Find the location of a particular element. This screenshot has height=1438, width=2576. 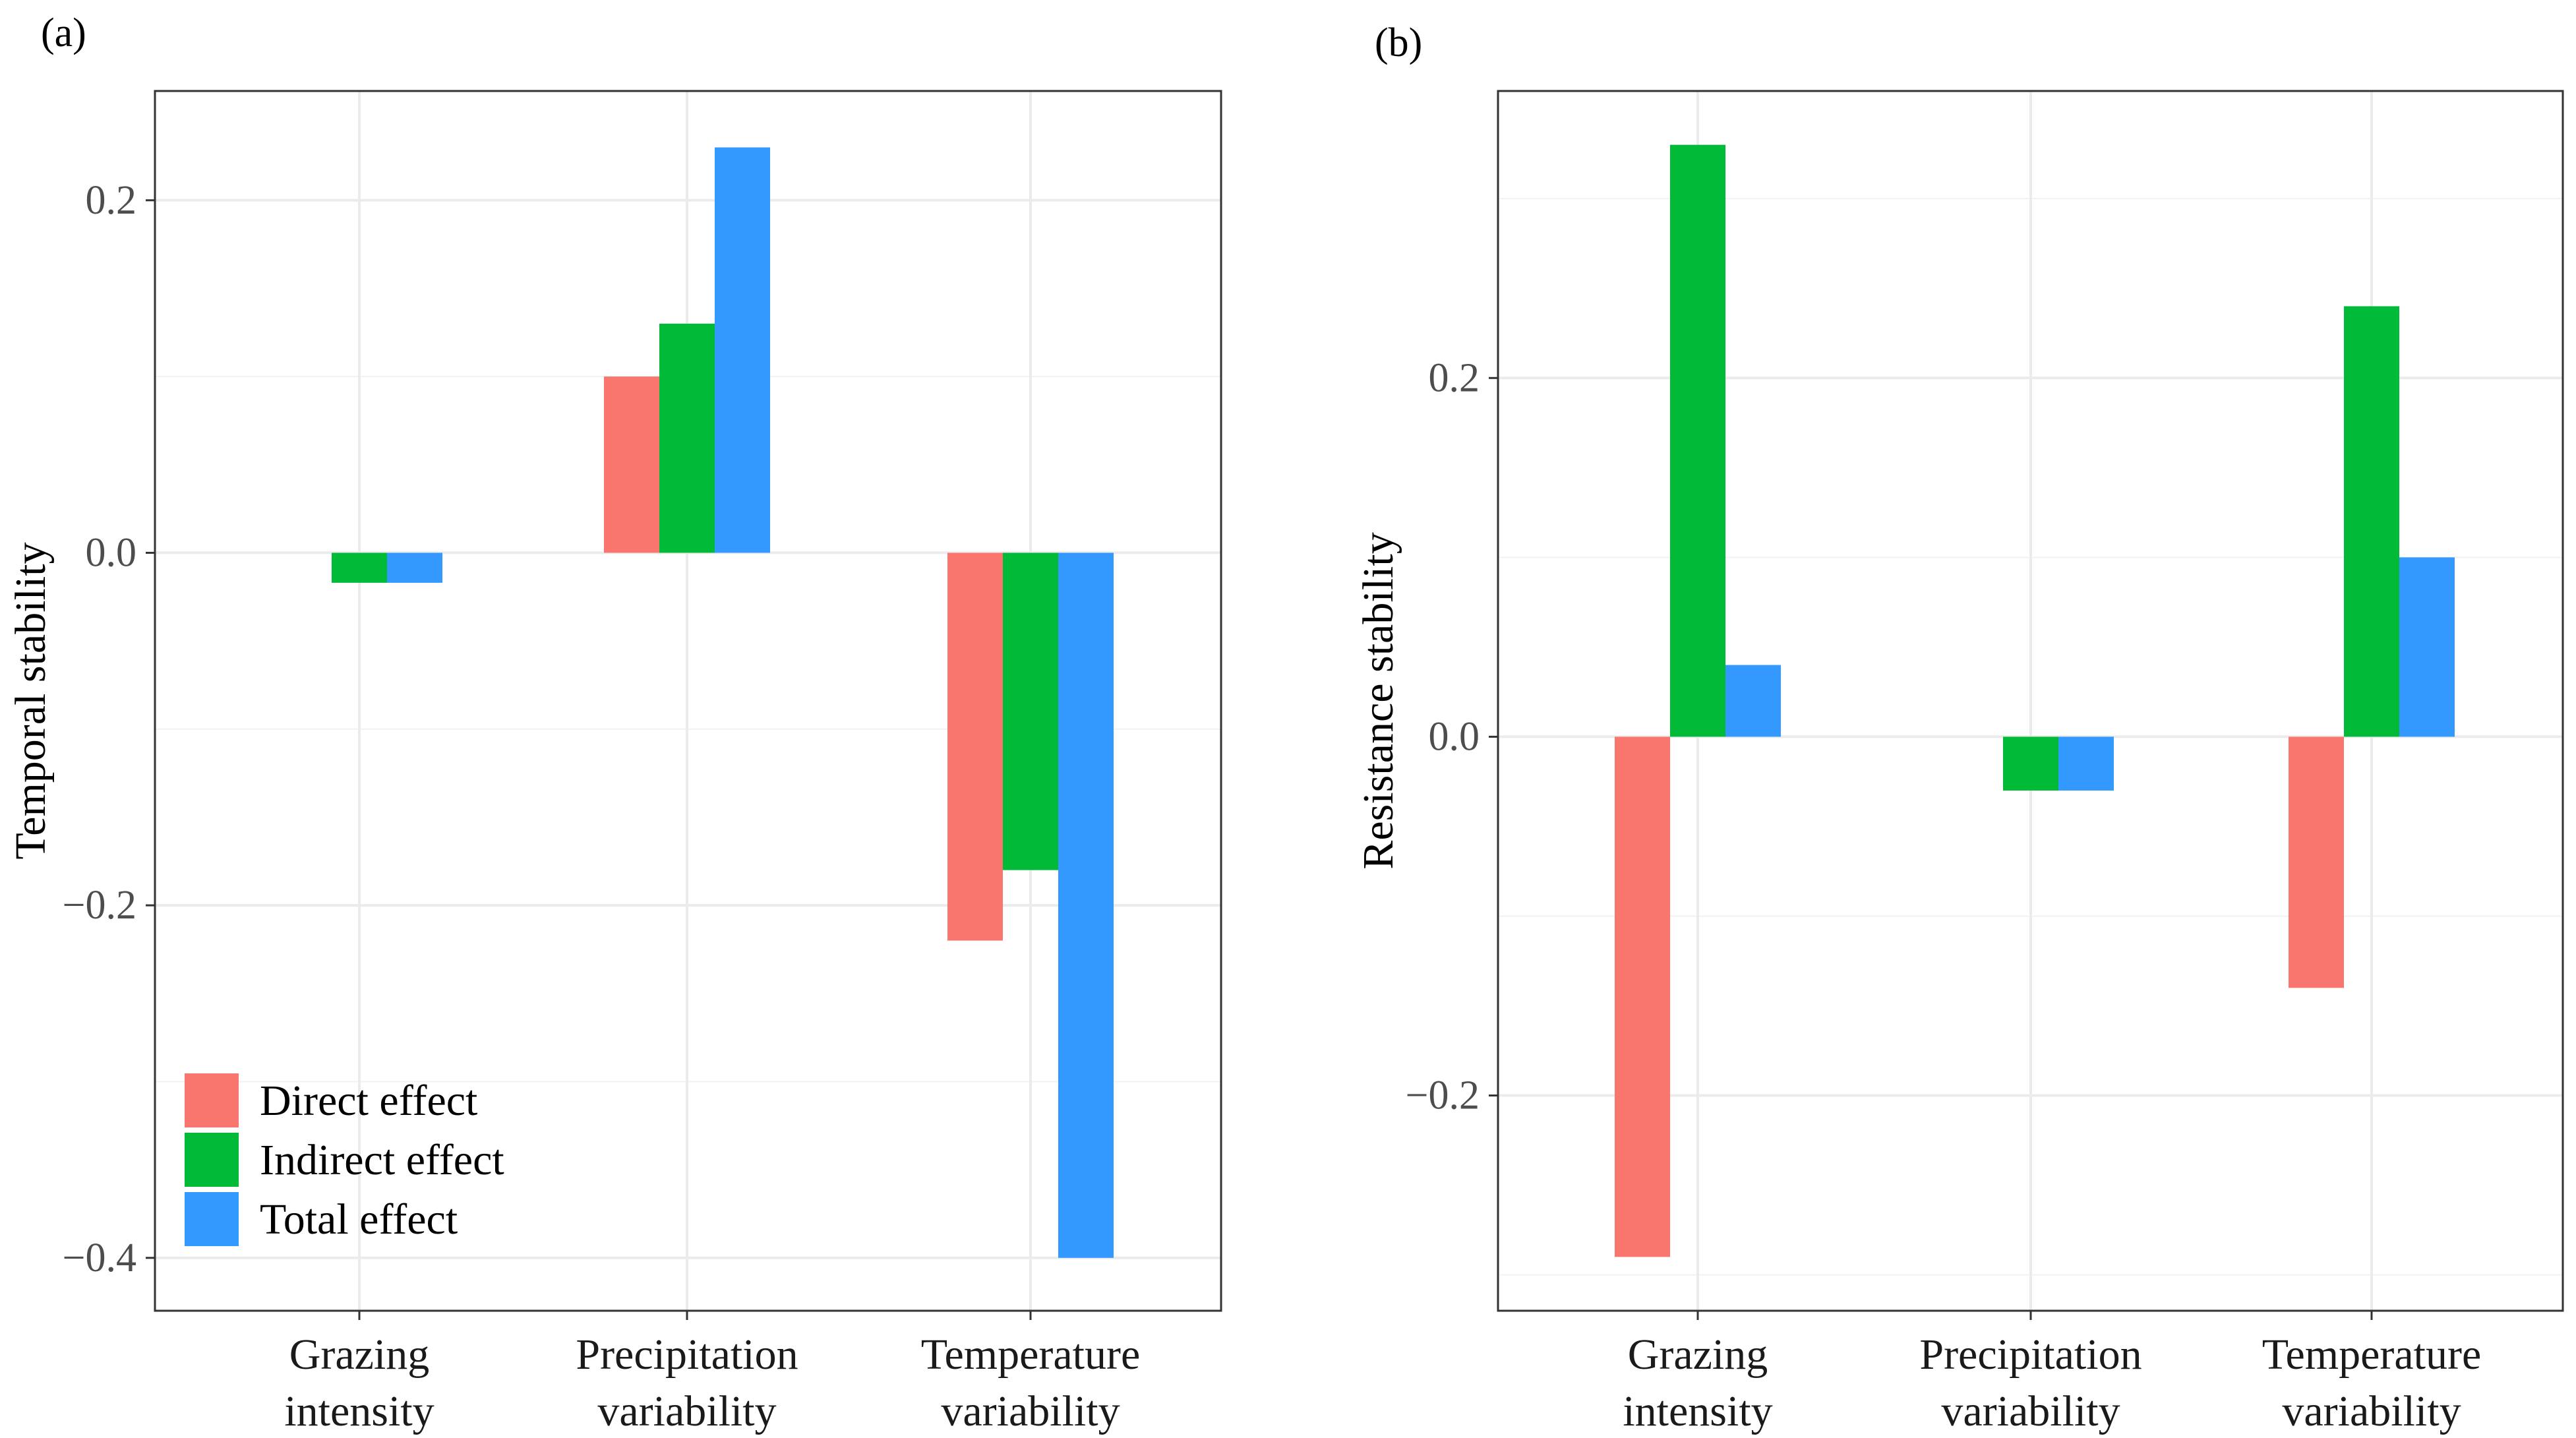

legend-key-direct-effect is located at coordinates (212, 1100).